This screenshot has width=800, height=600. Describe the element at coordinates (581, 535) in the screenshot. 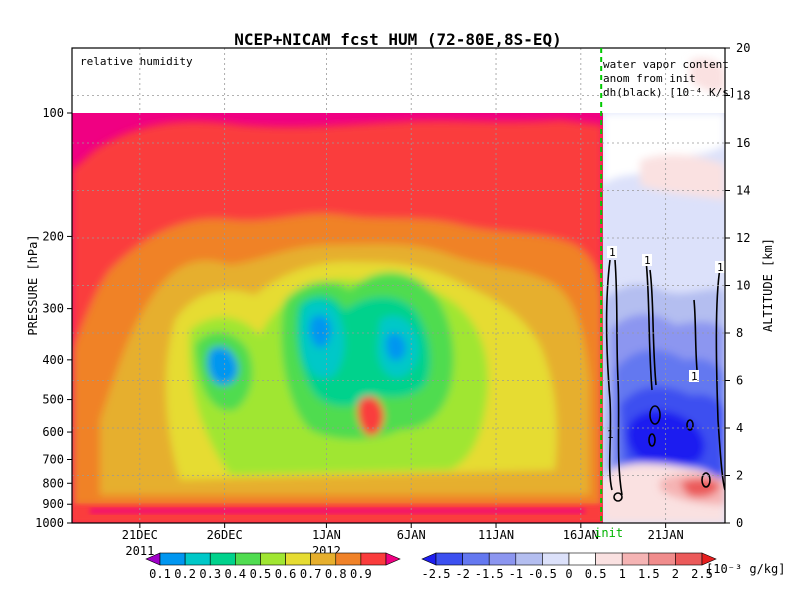

I see `x-tick-label: 16JAN` at that location.